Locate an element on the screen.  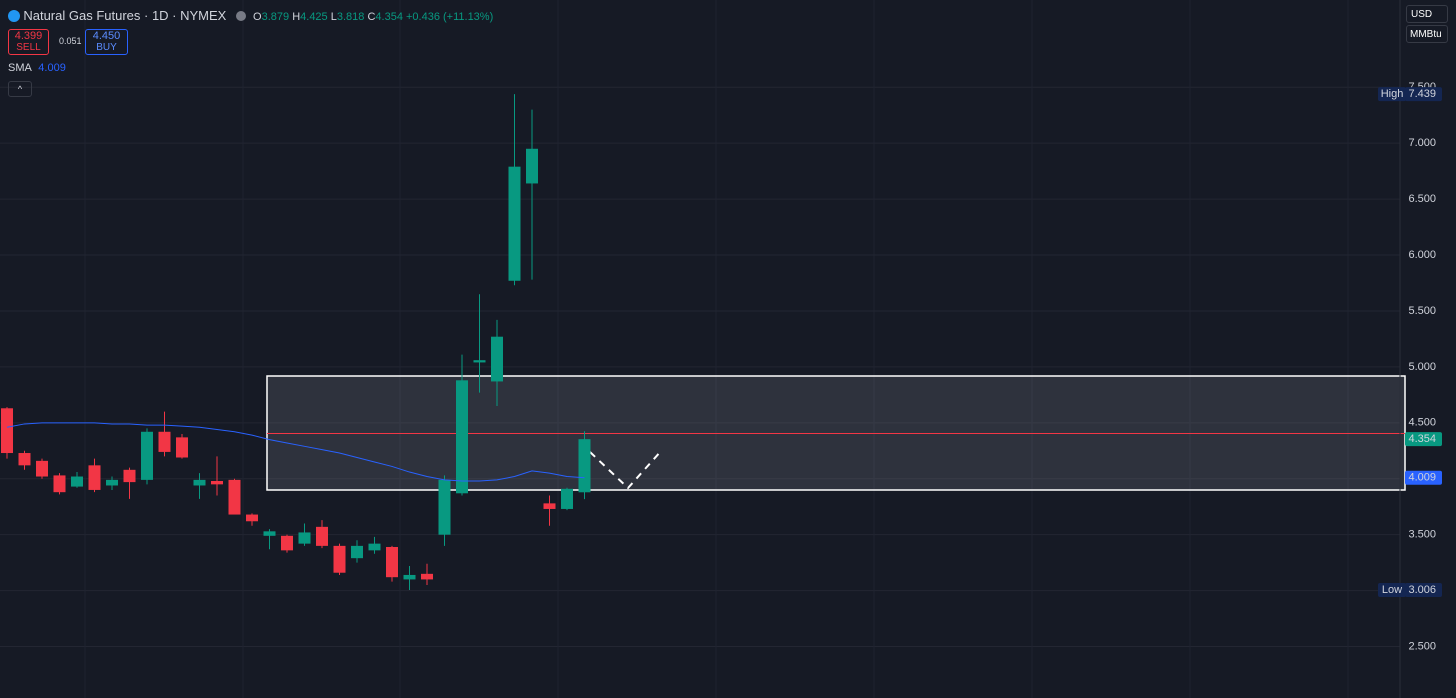
projection is located at coordinates (626, 469).